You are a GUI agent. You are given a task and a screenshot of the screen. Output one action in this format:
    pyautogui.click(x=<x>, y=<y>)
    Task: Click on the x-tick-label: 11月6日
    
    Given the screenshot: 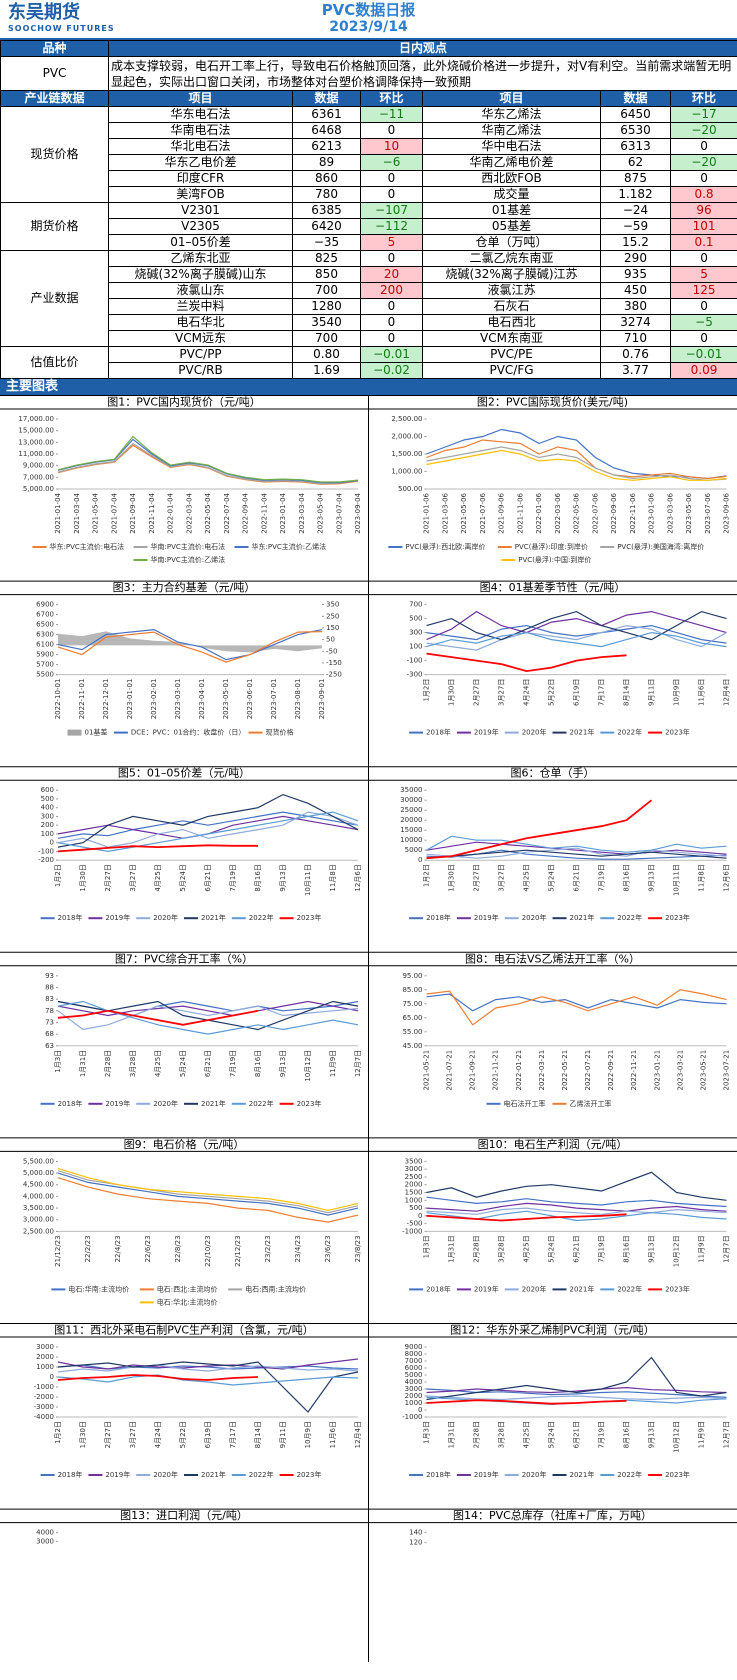 What is the action you would take?
    pyautogui.click(x=333, y=1434)
    